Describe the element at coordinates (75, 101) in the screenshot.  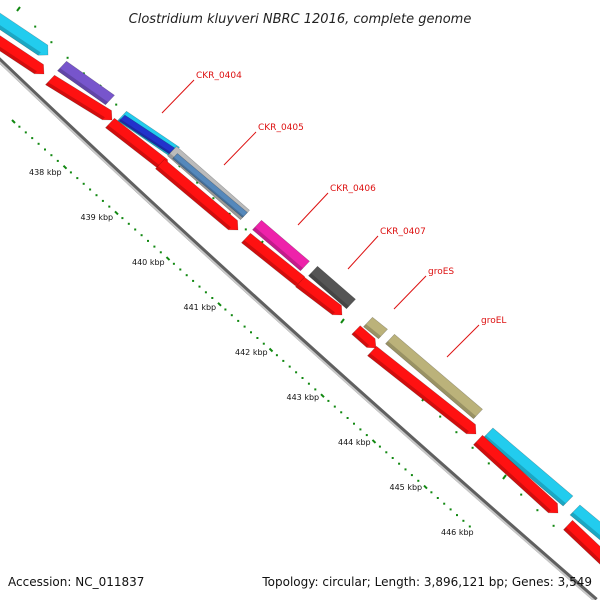
I see `red-block-2-shade` at that location.